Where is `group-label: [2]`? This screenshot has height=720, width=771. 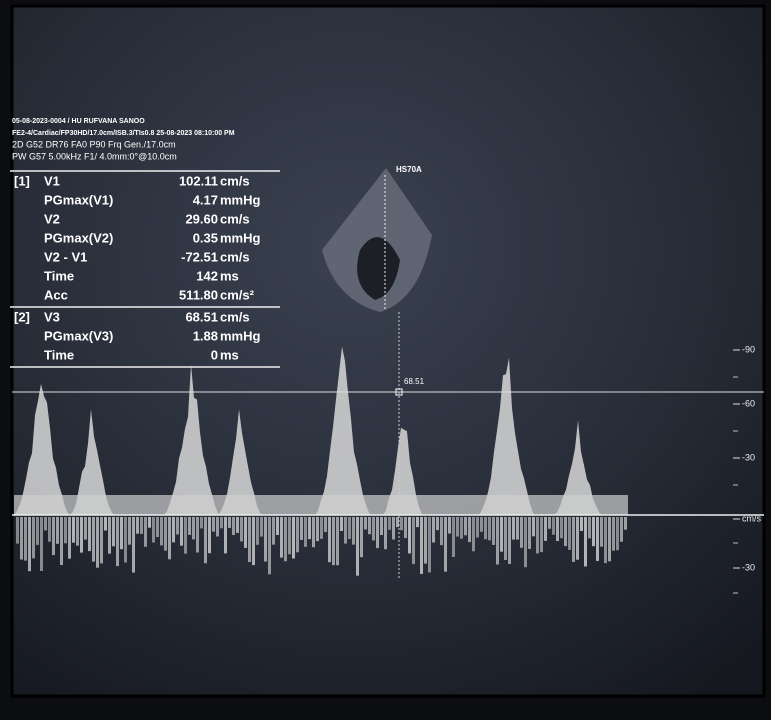
group-label: [2] is located at coordinates (22, 316).